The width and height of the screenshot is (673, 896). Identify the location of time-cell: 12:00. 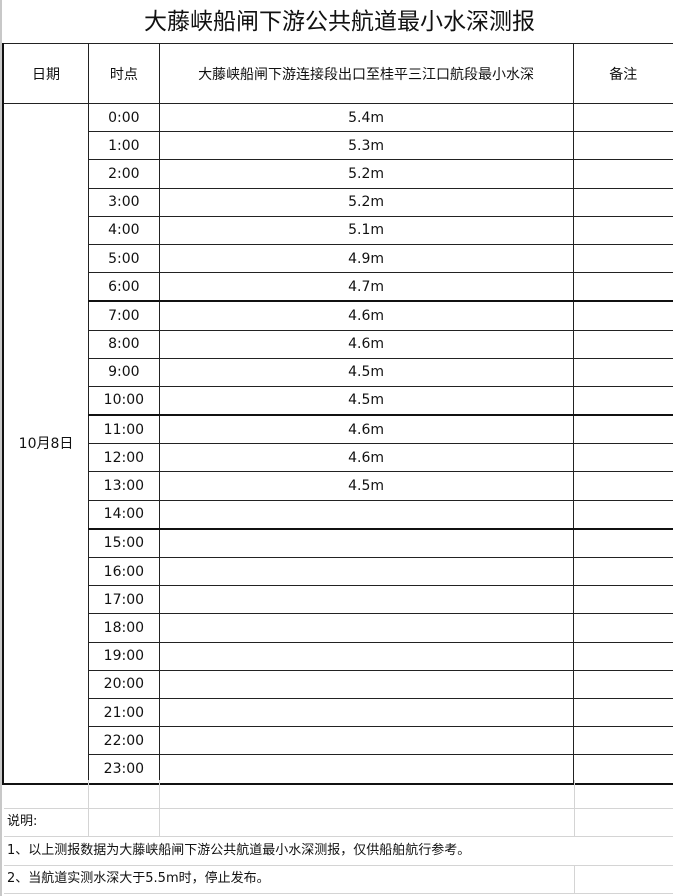
(124, 458).